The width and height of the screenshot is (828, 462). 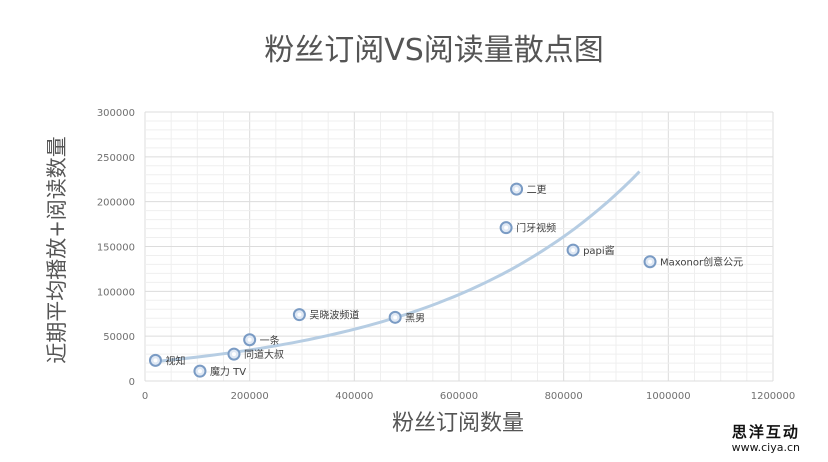 What do you see at coordinates (434, 50) in the screenshot?
I see `chart-title: 粉丝订阅VS阅读量散点图` at bounding box center [434, 50].